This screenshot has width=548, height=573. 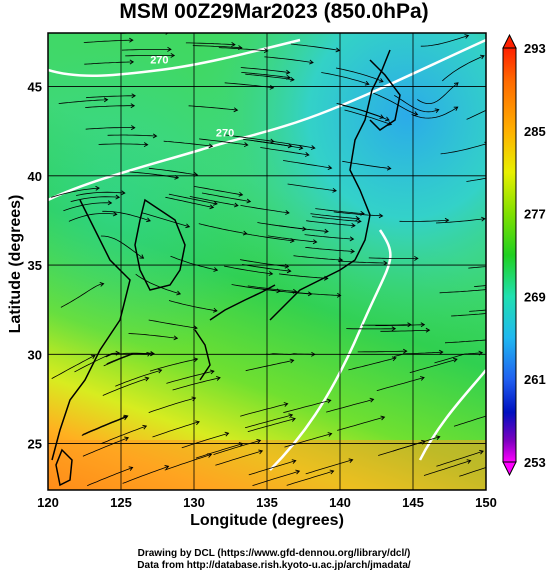 I want to click on x-tick-label: 125, so click(x=121, y=502).